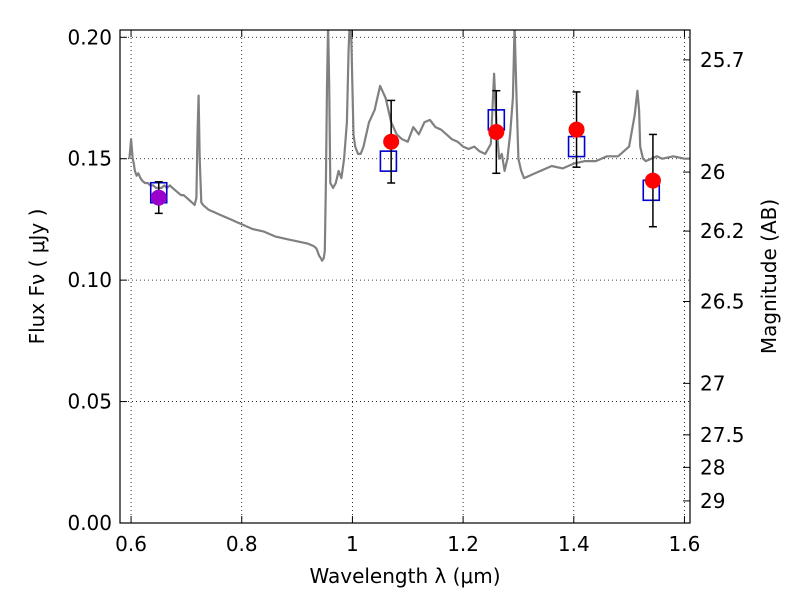 The image size is (800, 600). I want to click on y2-axis: 25.7 26 26.2 26.5 27 27.5 28 29, so click(714, 280).